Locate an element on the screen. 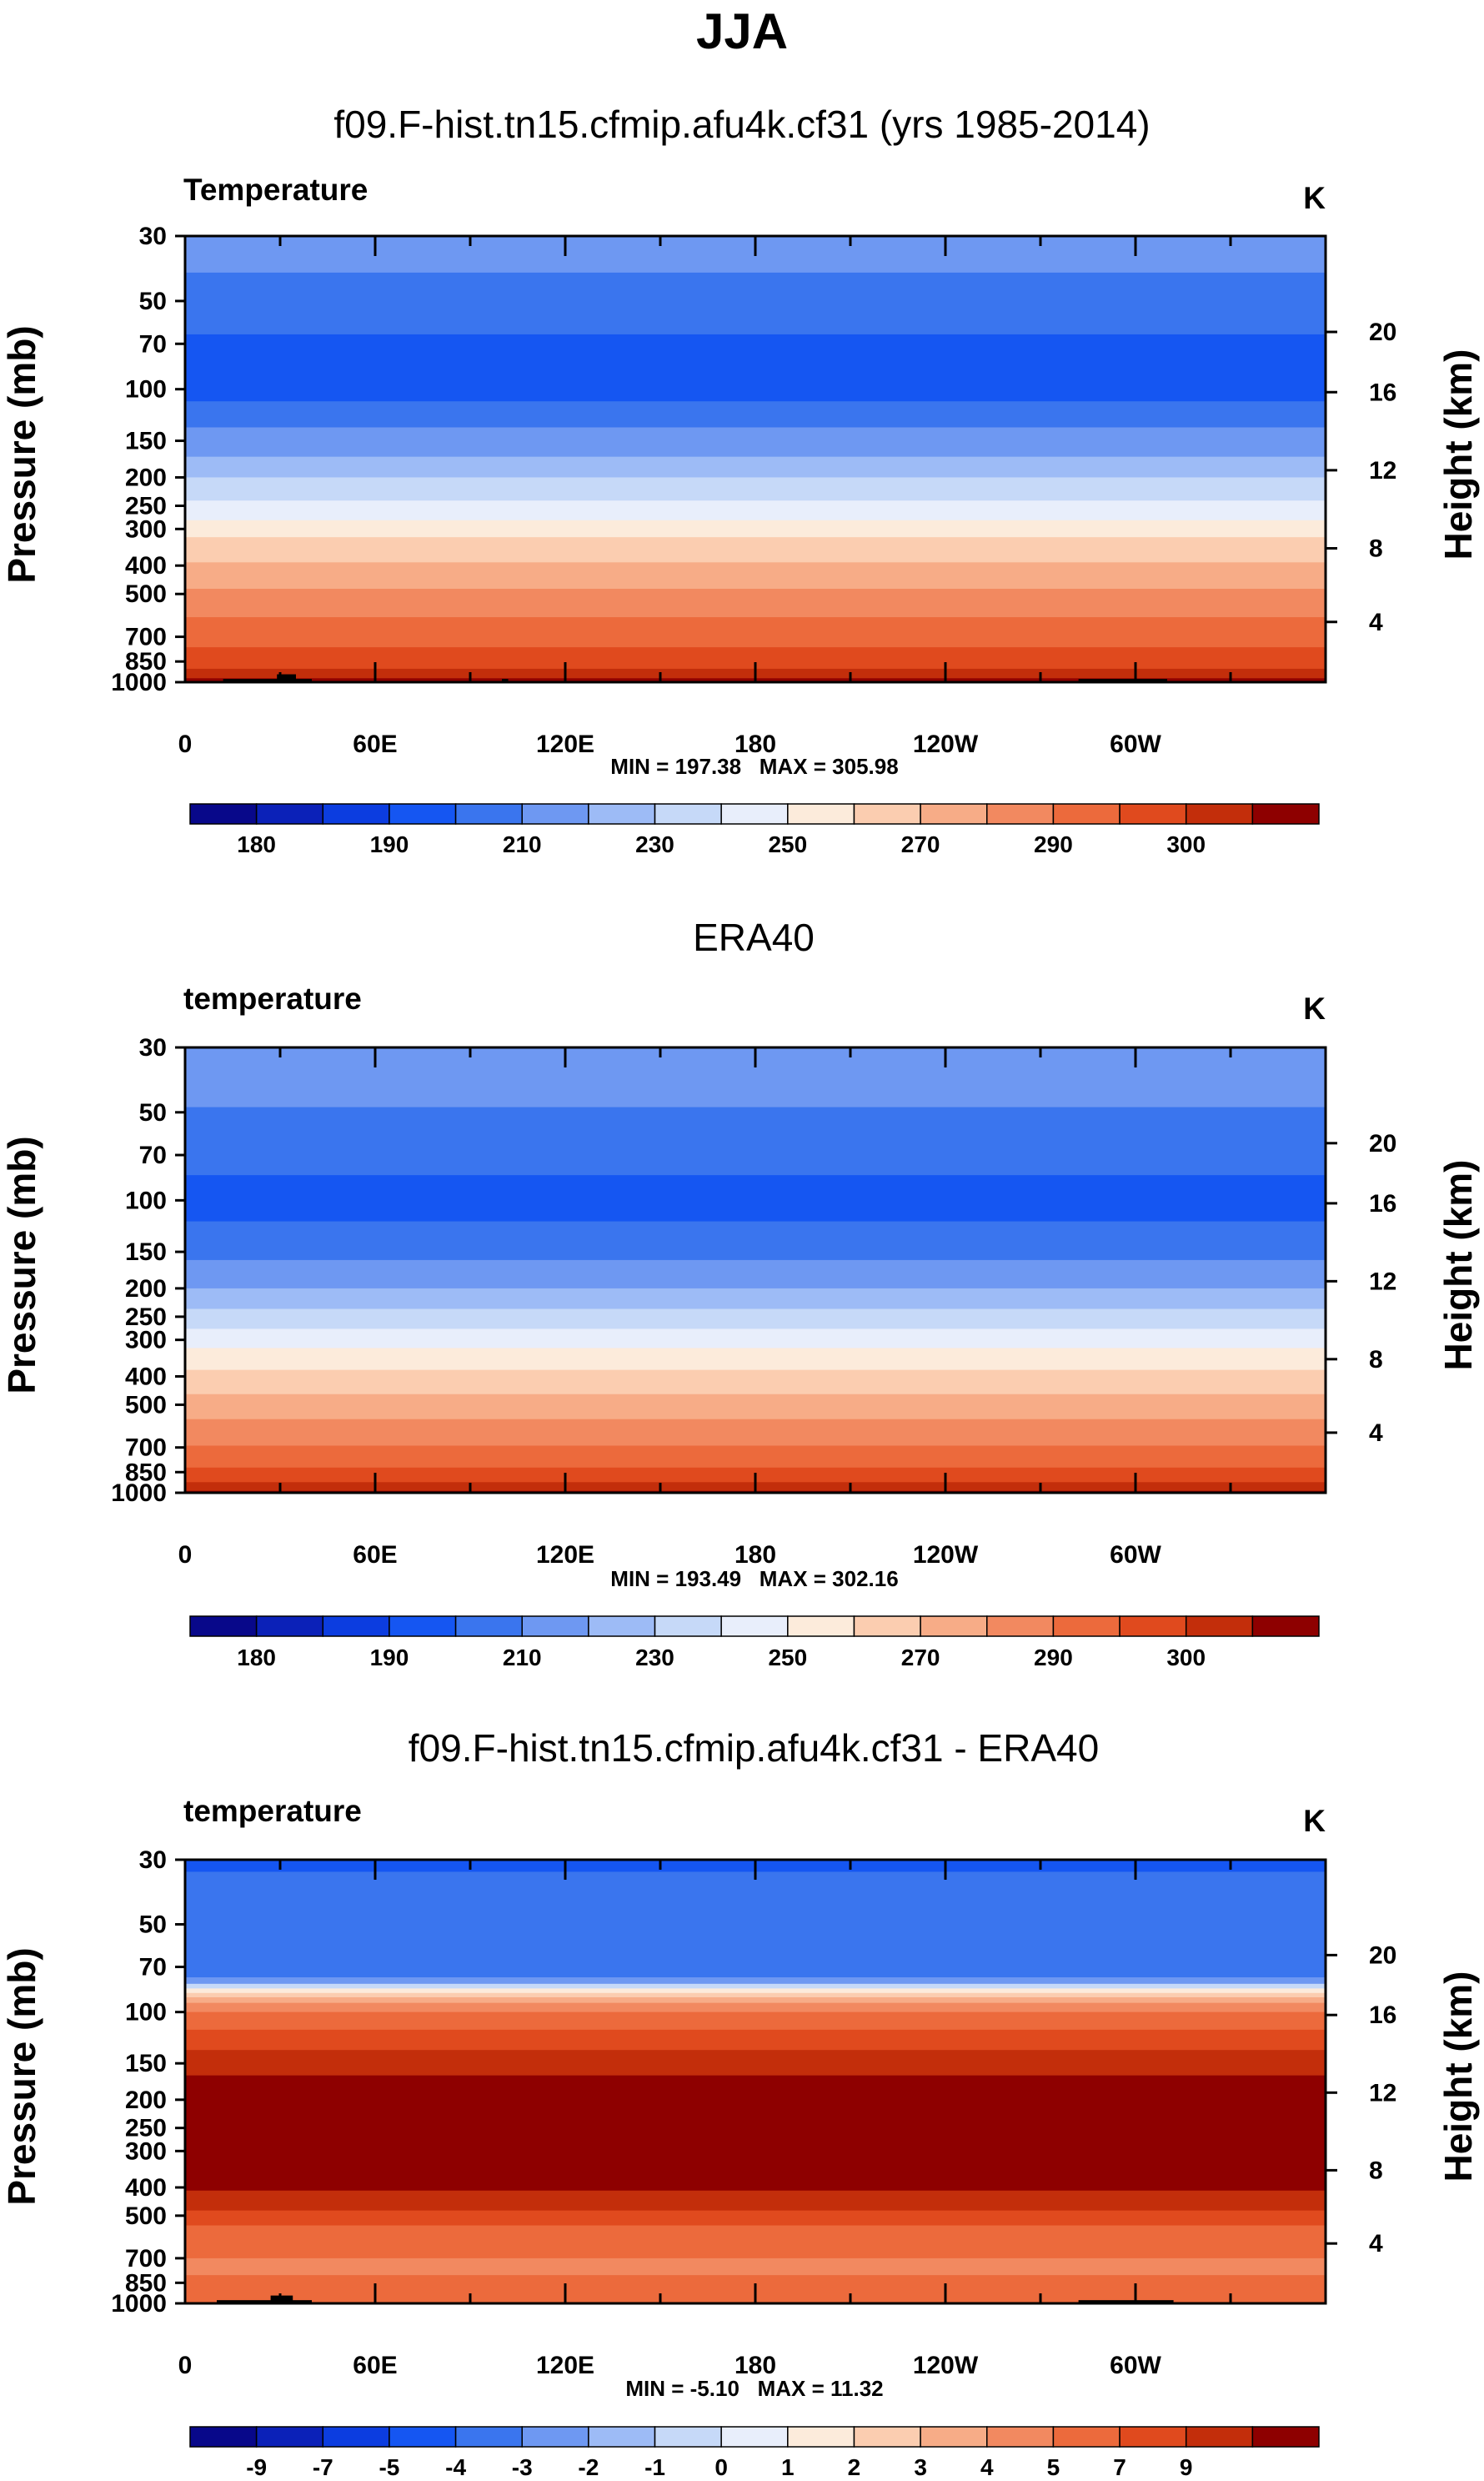 This screenshot has height=2481, width=1484. colorbar-label: 180 is located at coordinates (256, 844).